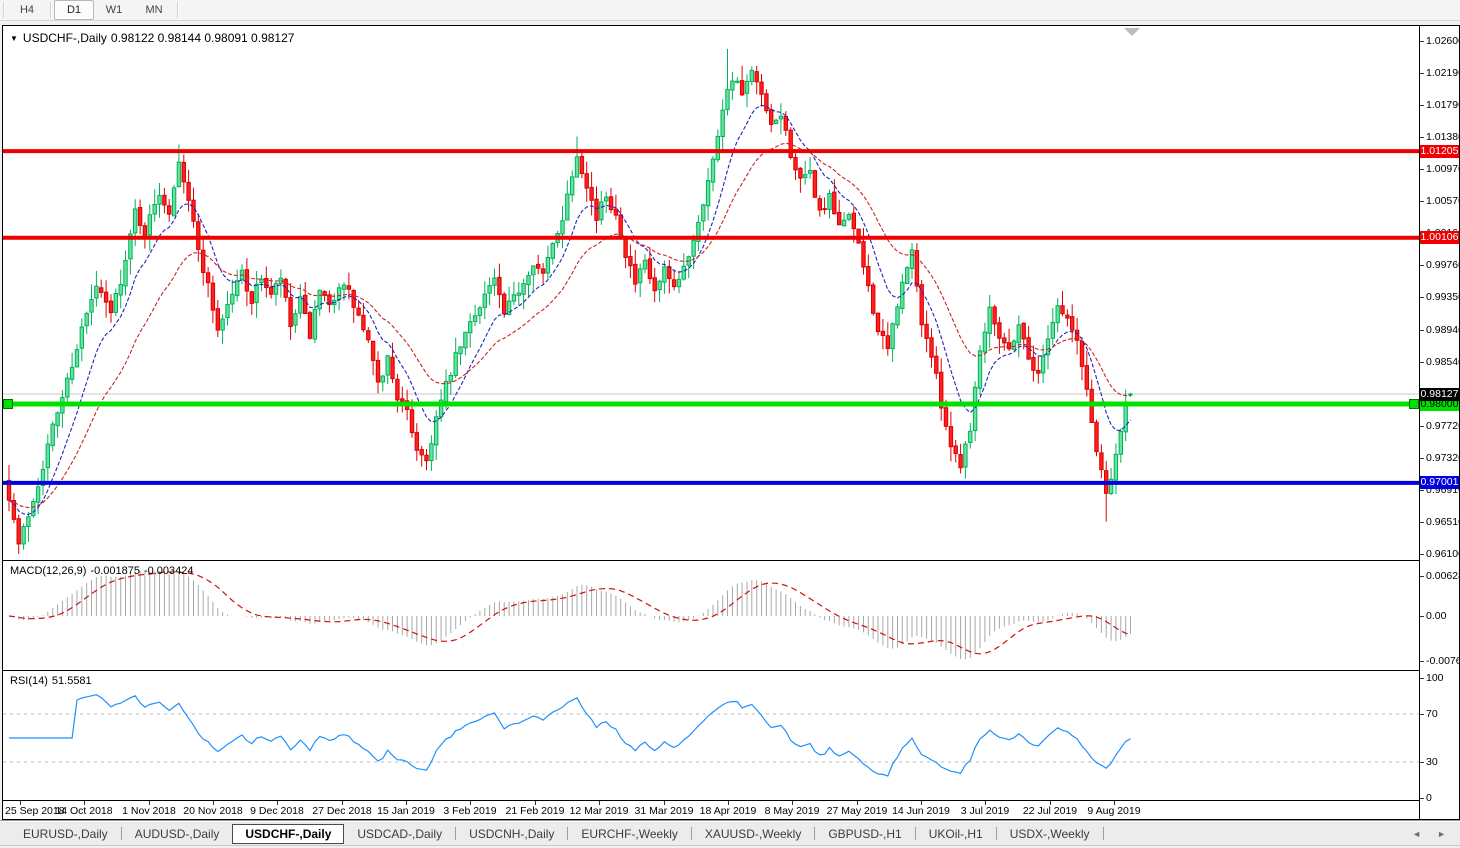  I want to click on date-axis-label: 9 Dec 2018, so click(277, 811).